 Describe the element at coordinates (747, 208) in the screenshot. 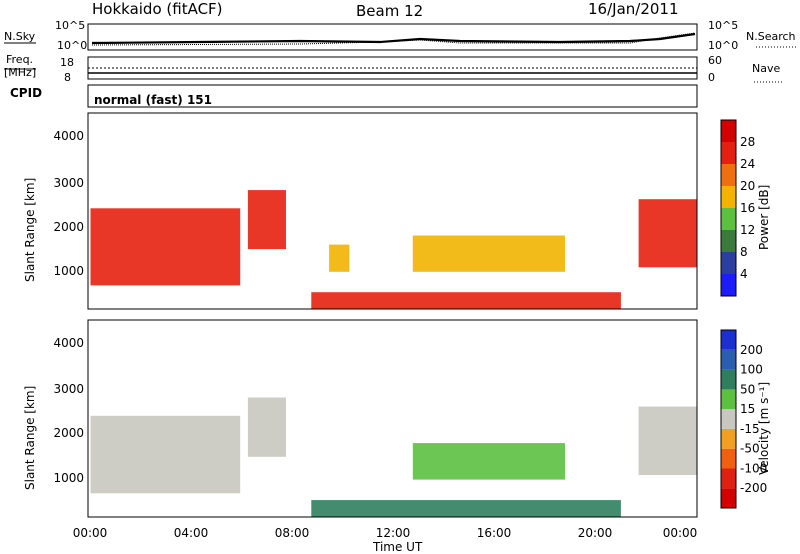

I see `power-cbar-tick-3: 16` at that location.